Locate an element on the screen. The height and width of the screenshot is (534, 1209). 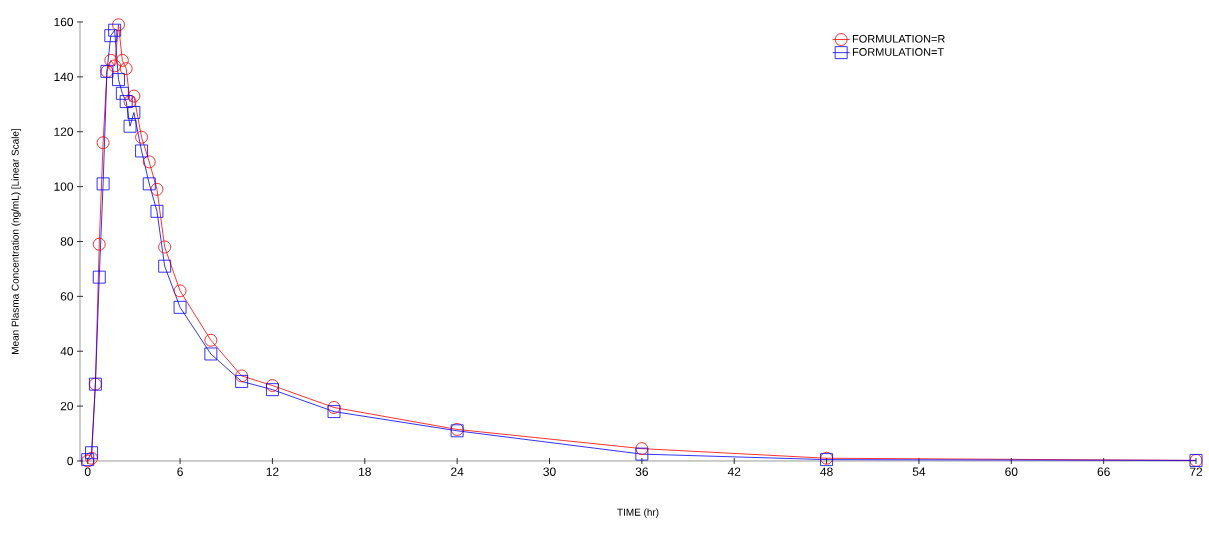
x-tick-label: 48 is located at coordinates (826, 471).